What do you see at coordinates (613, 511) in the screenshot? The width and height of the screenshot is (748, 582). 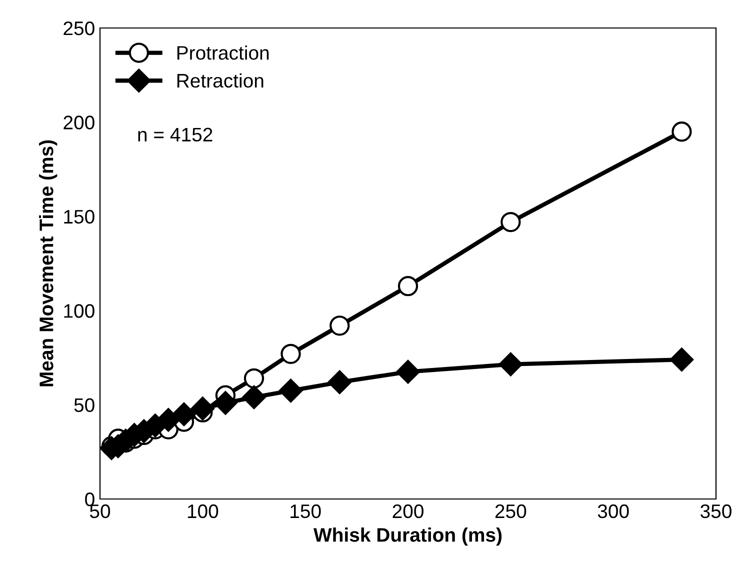 I see `x-tick-label: 300` at bounding box center [613, 511].